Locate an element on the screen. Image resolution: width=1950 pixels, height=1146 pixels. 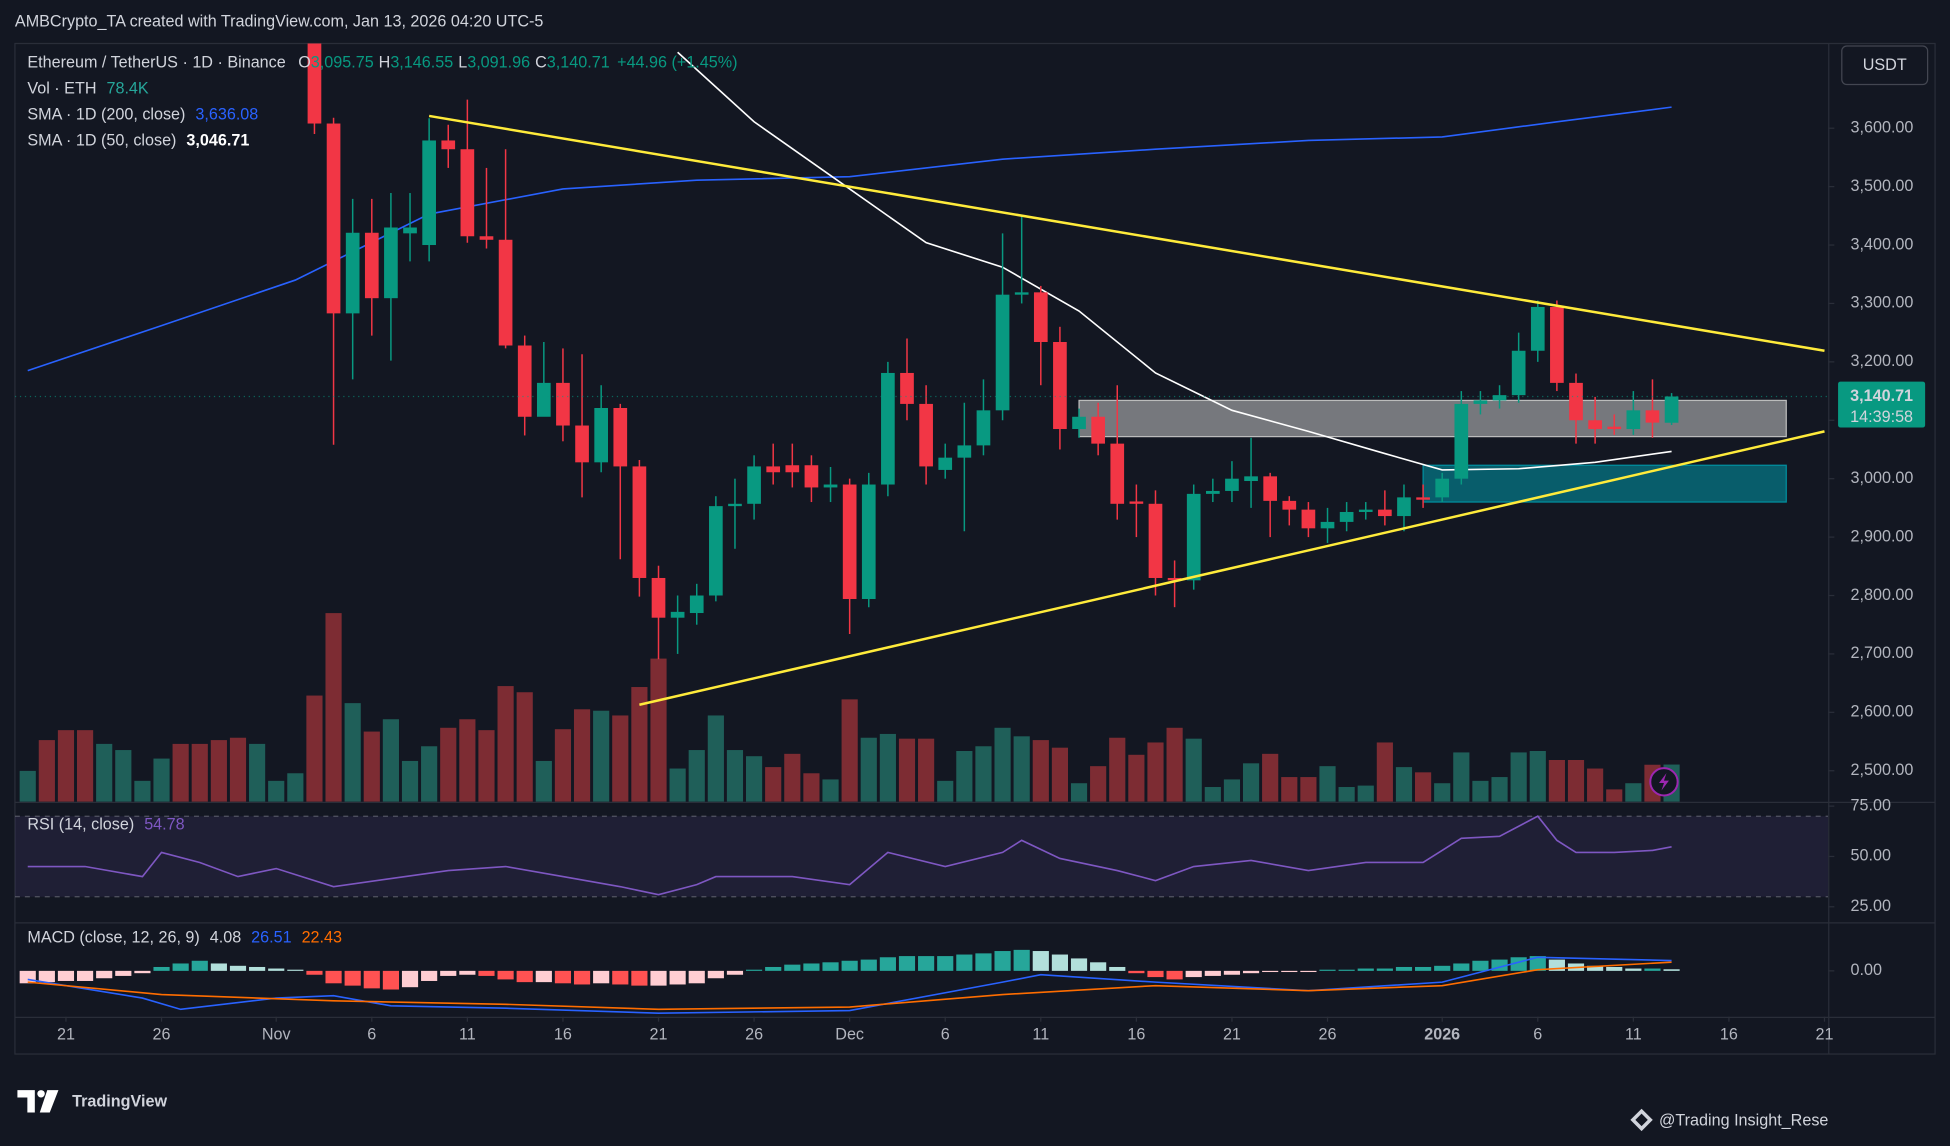
currency-button is located at coordinates (1885, 65).